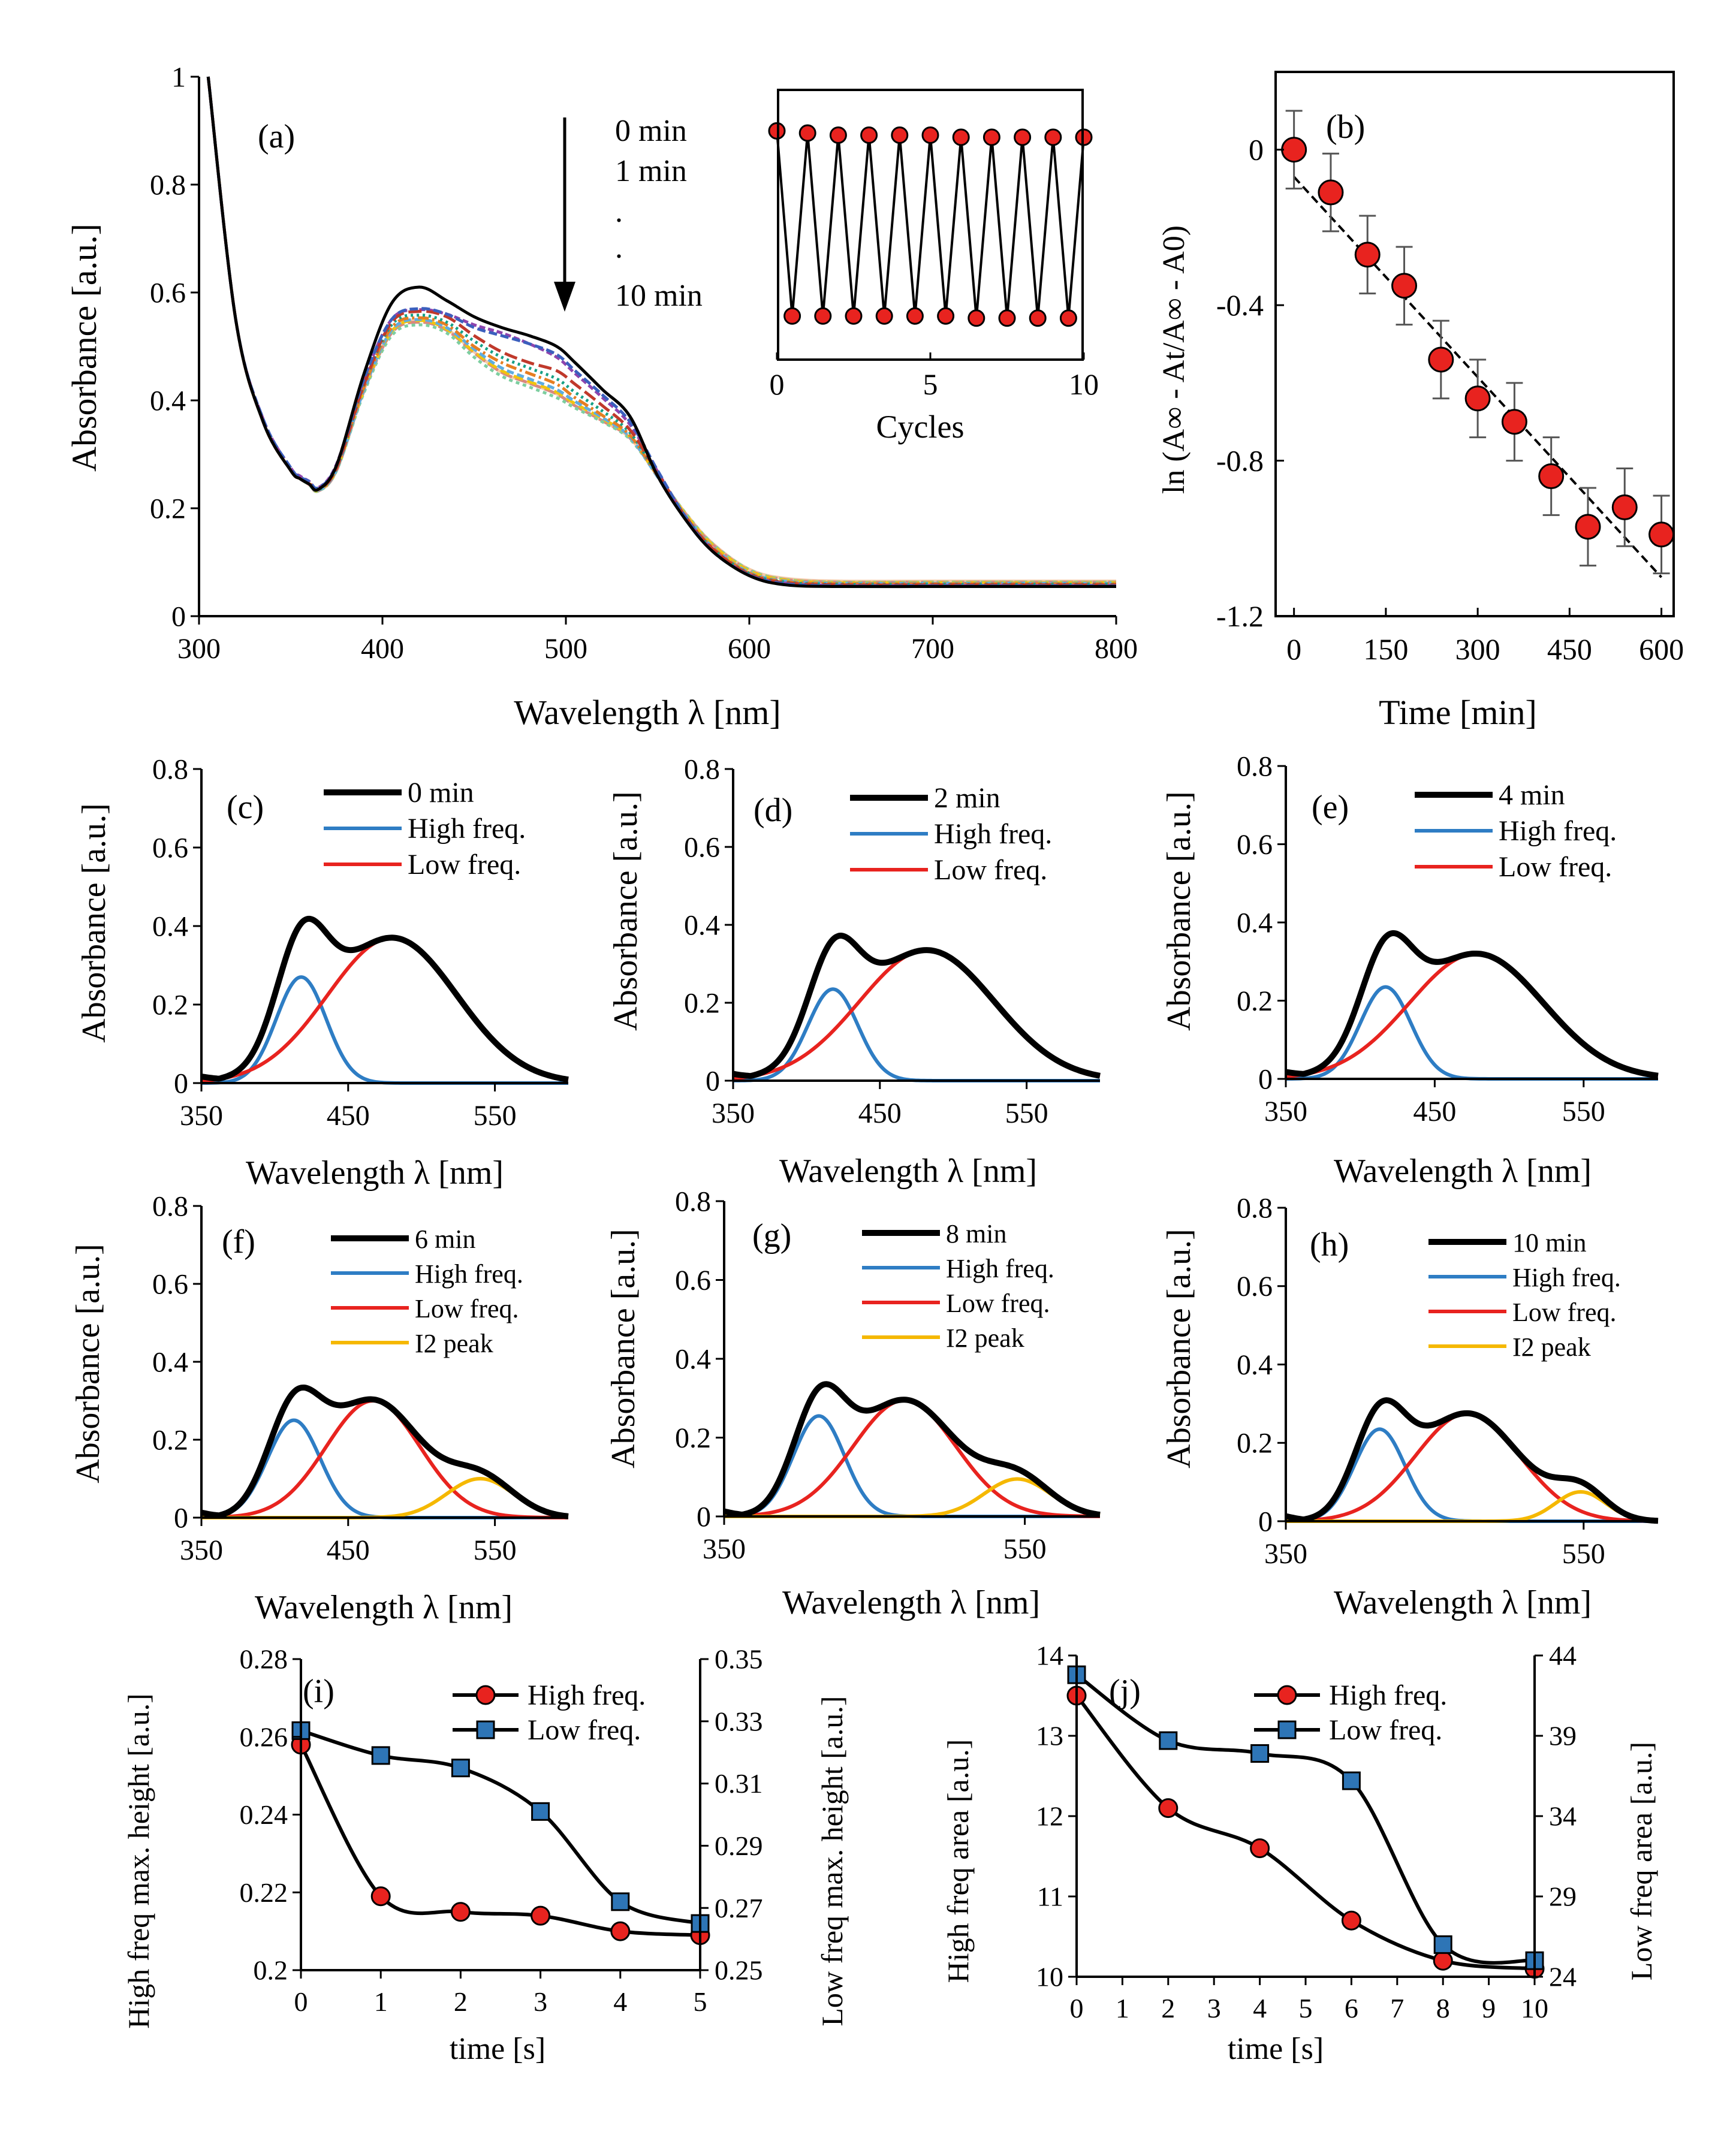 The width and height of the screenshot is (1736, 2129). Describe the element at coordinates (1214, 2008) in the screenshot. I see `x-tick-label: 3` at that location.